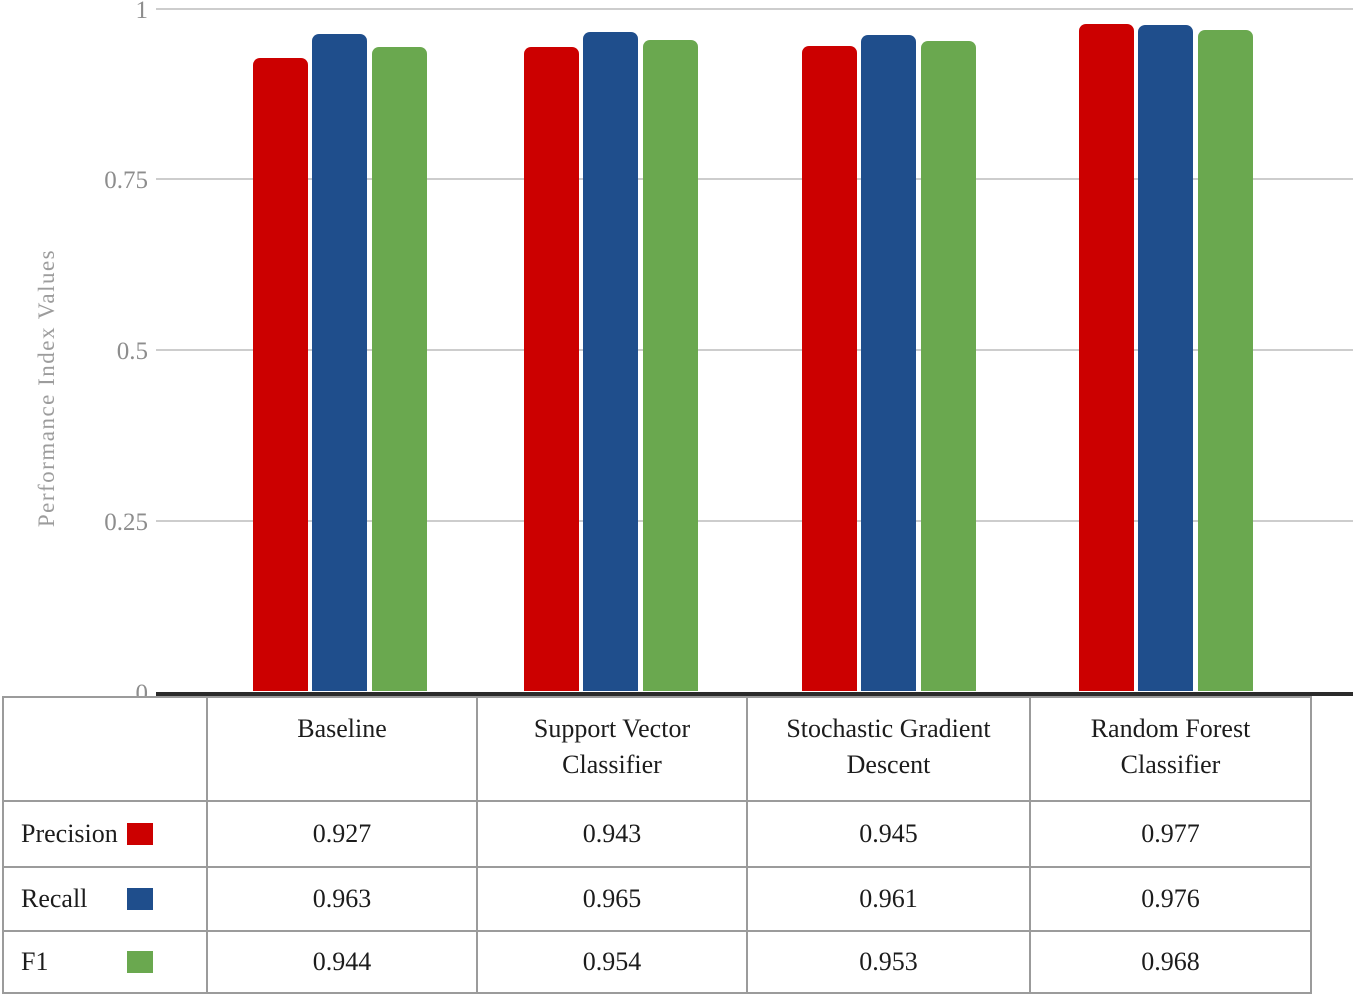 Image resolution: width=1353 pixels, height=997 pixels. I want to click on value-cell-f1-stochastic-gradient-descent: 0.953, so click(888, 962).